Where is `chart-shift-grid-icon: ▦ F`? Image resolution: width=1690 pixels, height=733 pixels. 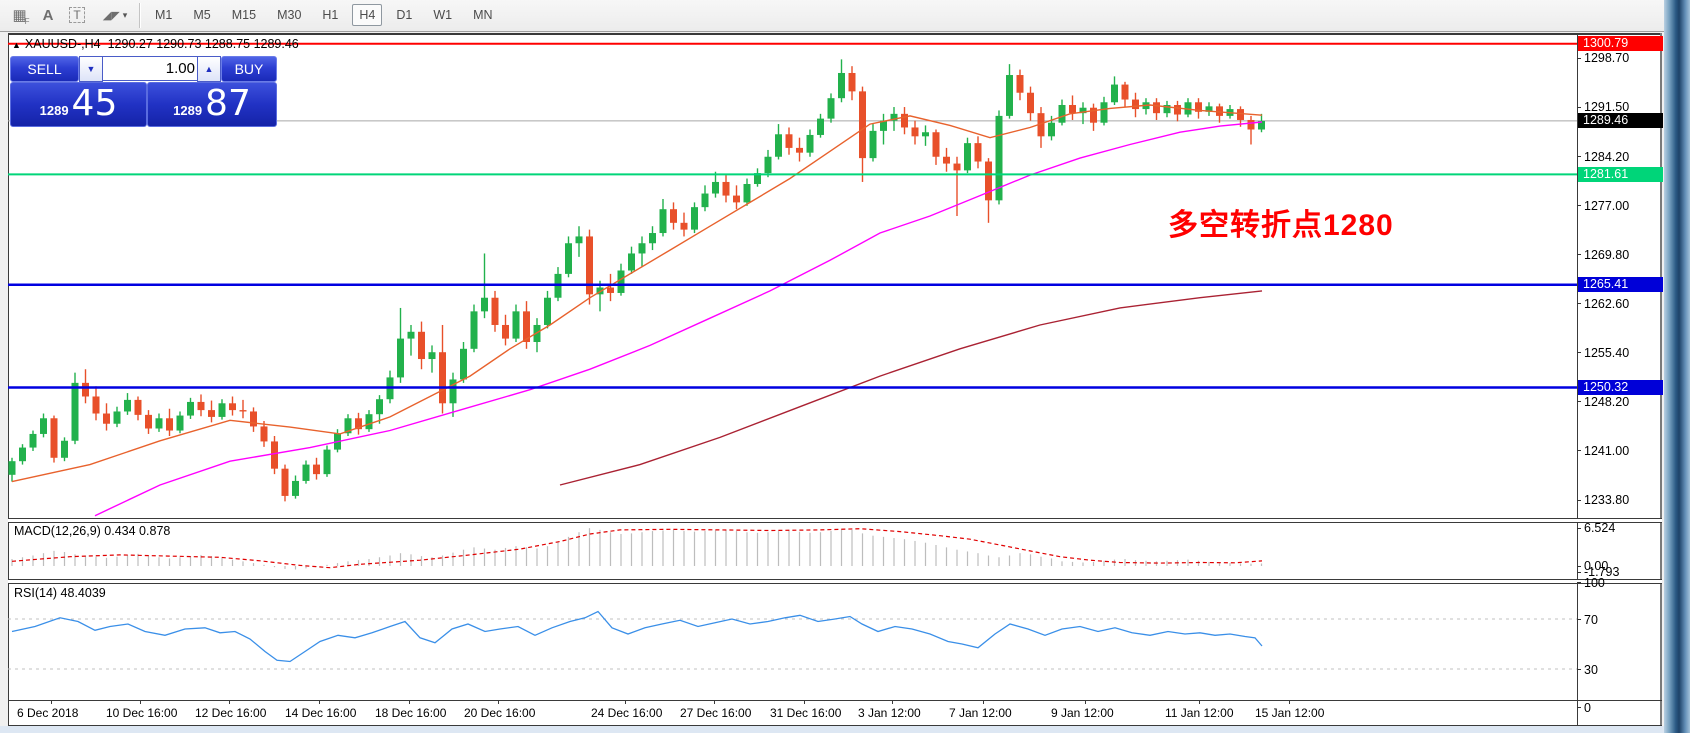 chart-shift-grid-icon: ▦ F is located at coordinates (21, 15).